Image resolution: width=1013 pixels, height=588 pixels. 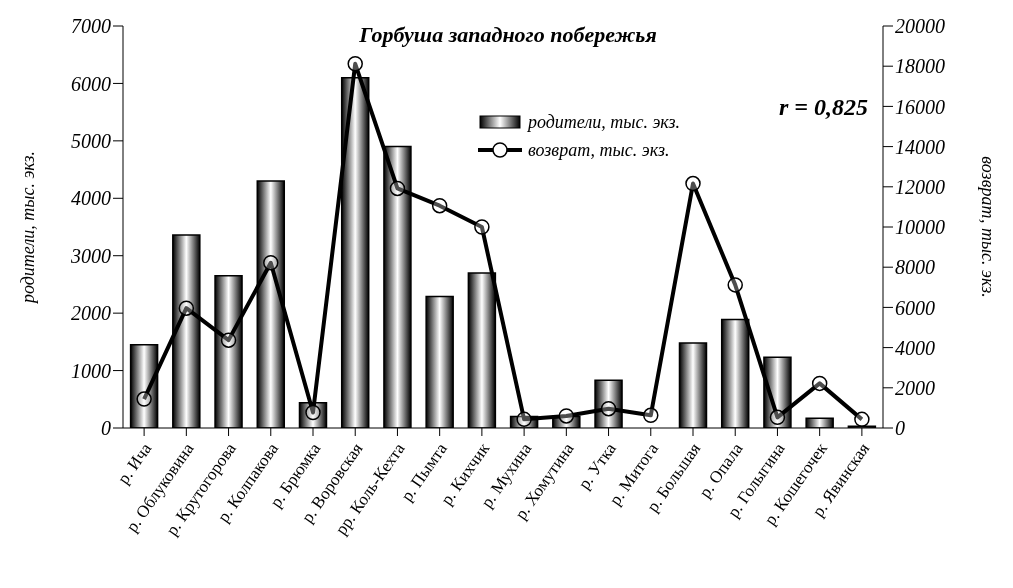 I want to click on y2-axis-title: возврат, тыс. экз., so click(x=987, y=227).